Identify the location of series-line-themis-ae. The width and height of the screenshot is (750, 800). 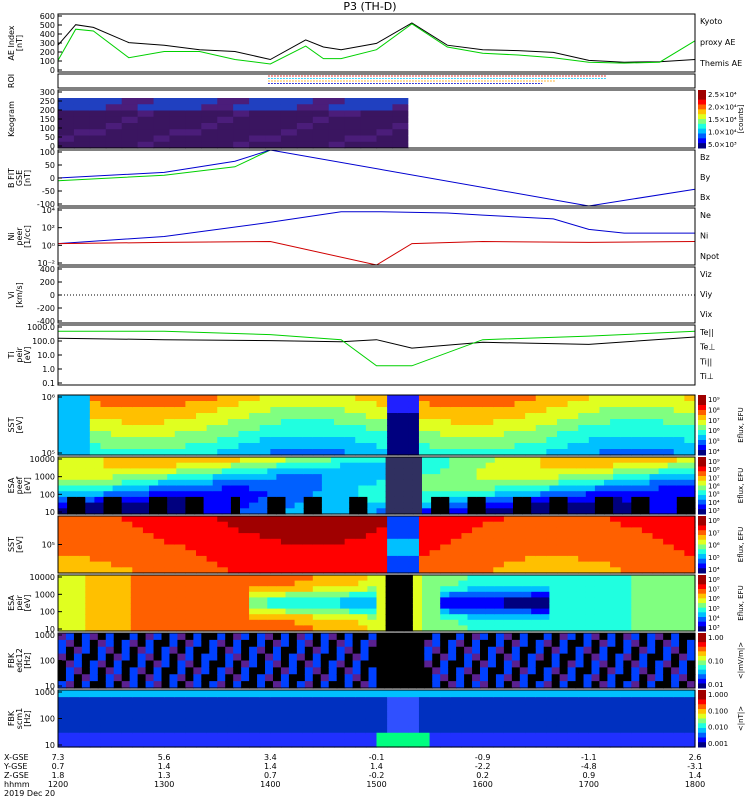
(376, 42).